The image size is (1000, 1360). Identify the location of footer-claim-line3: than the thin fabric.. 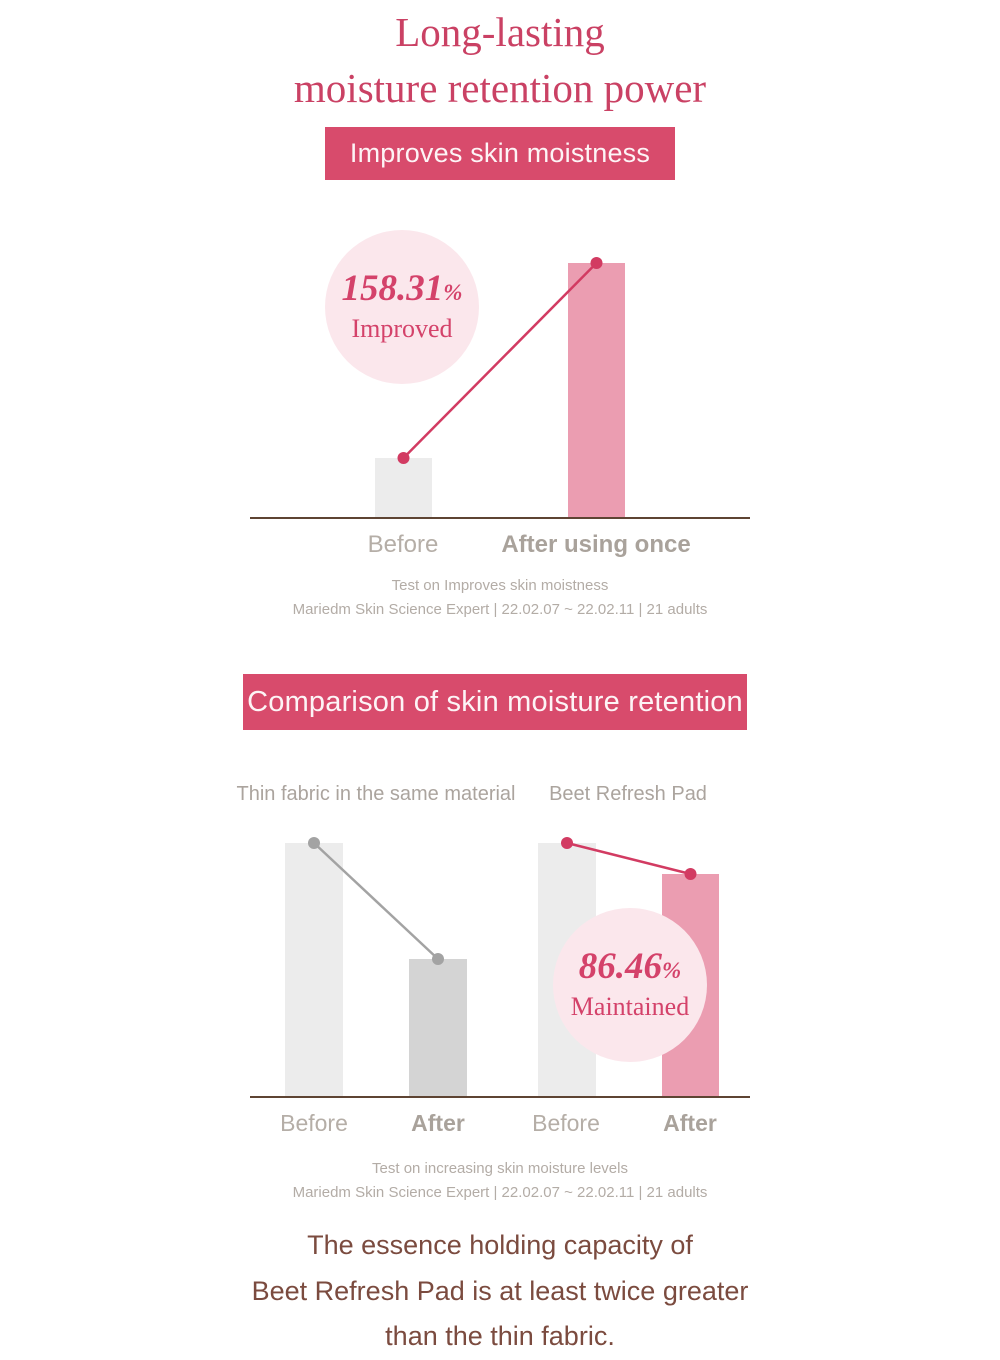
(500, 1336).